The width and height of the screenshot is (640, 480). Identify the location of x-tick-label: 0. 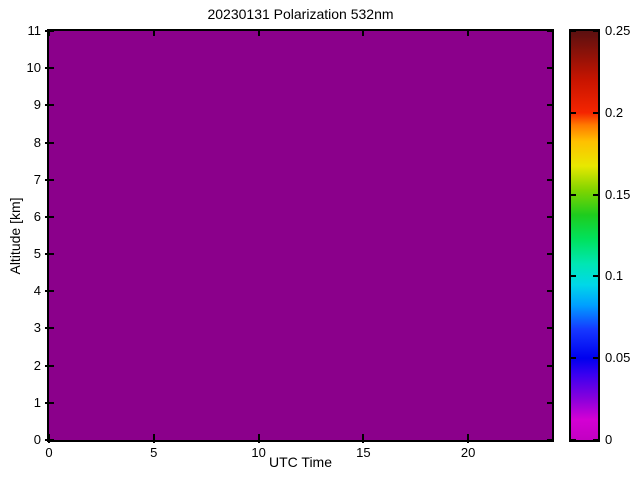
(49, 452).